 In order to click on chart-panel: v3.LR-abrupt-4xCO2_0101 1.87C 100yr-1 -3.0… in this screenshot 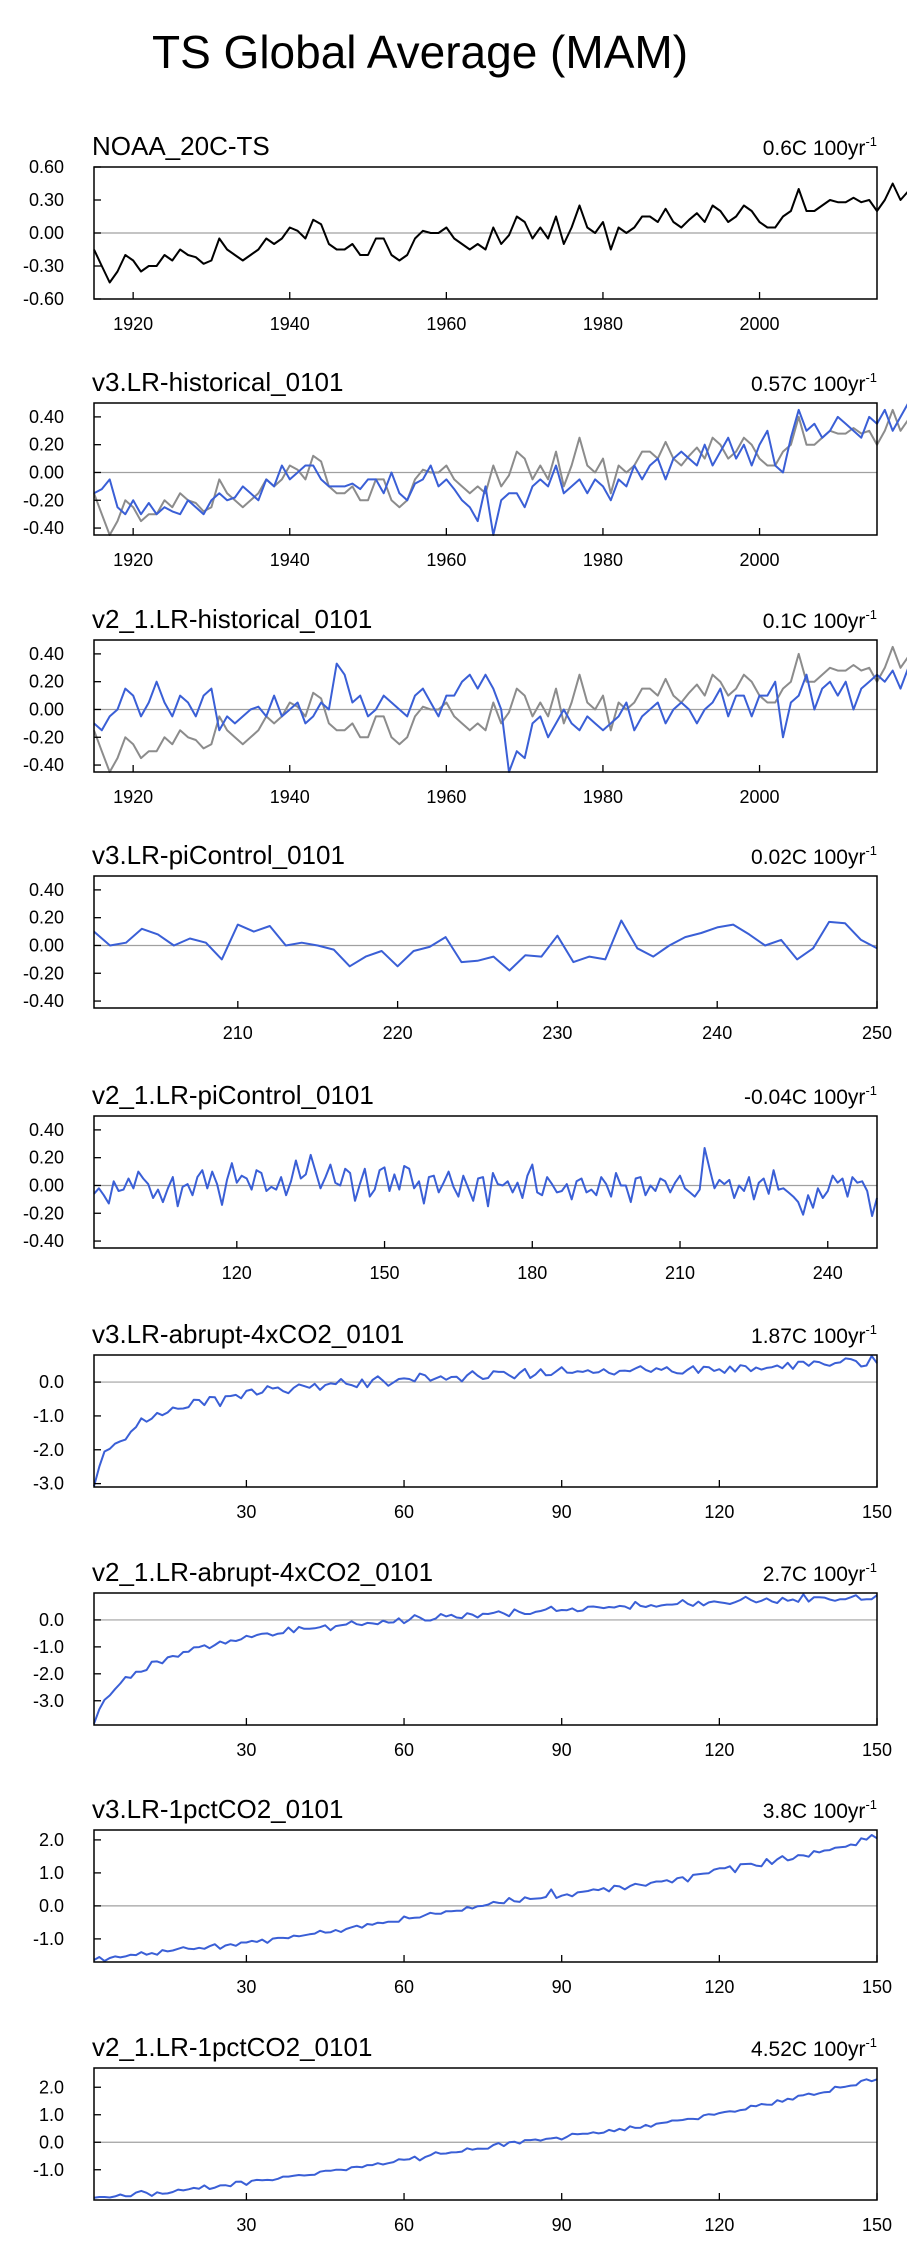, I will do `click(462, 1420)`.